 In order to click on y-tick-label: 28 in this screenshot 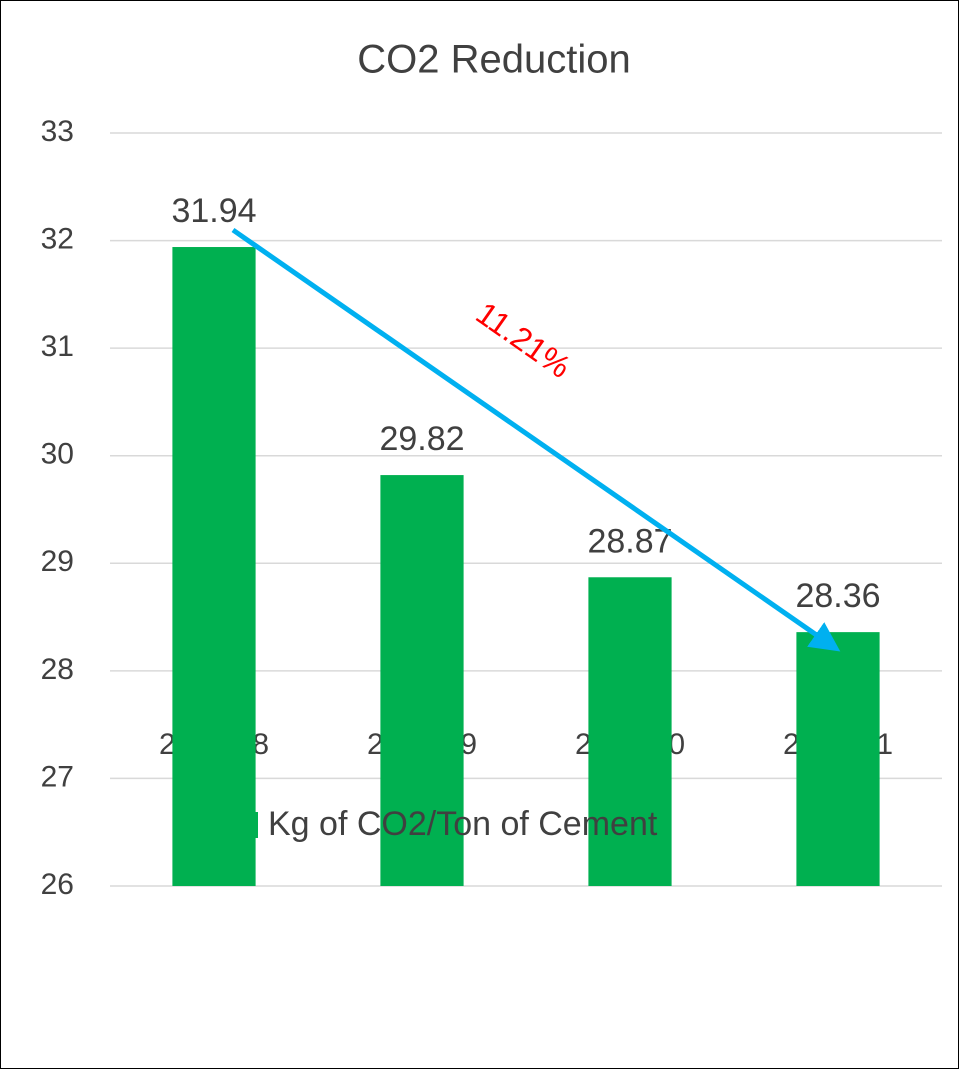, I will do `click(57, 669)`.